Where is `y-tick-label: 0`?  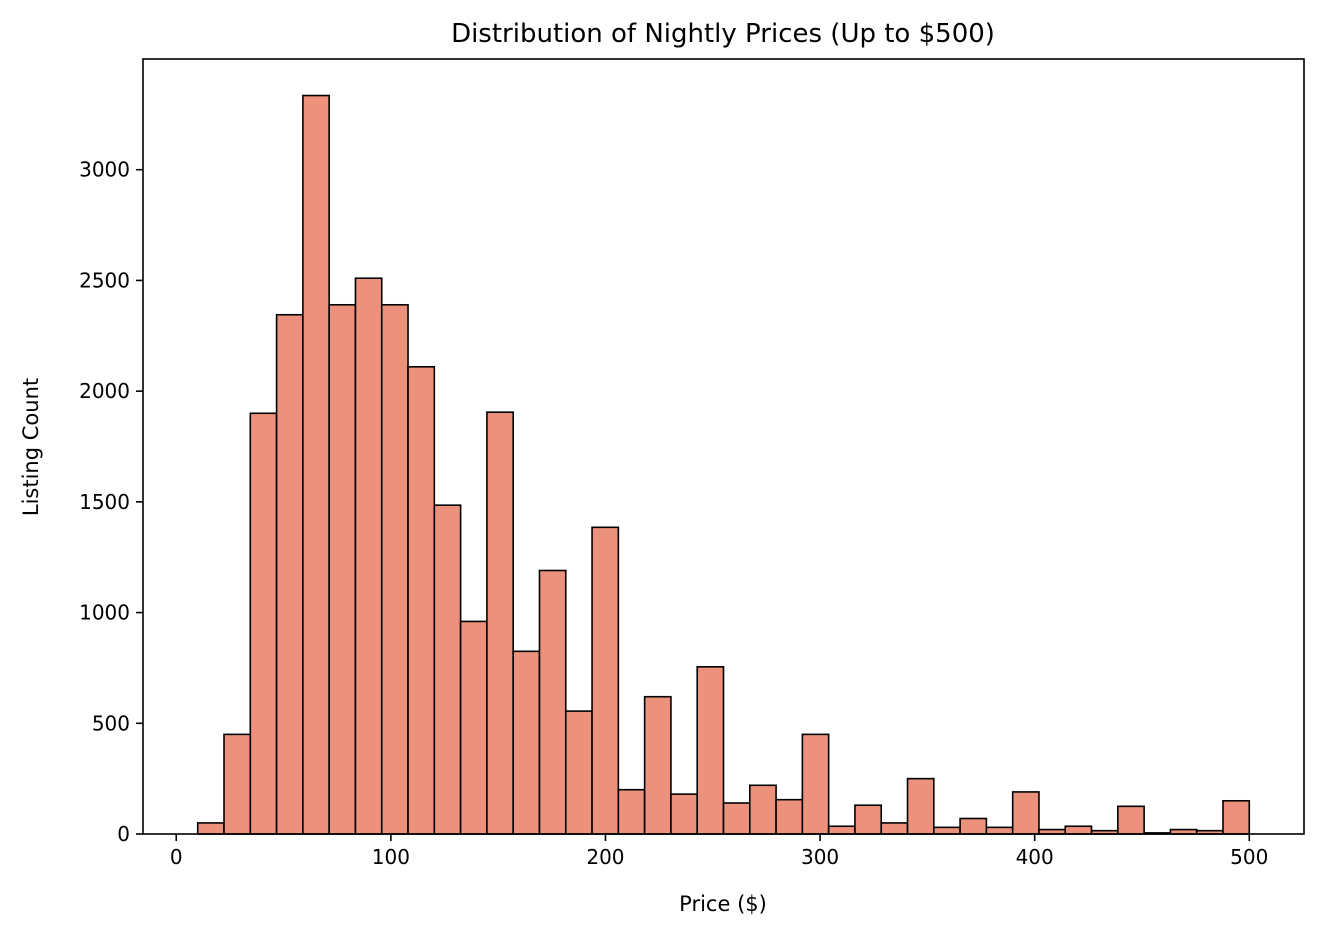 y-tick-label: 0 is located at coordinates (123, 834).